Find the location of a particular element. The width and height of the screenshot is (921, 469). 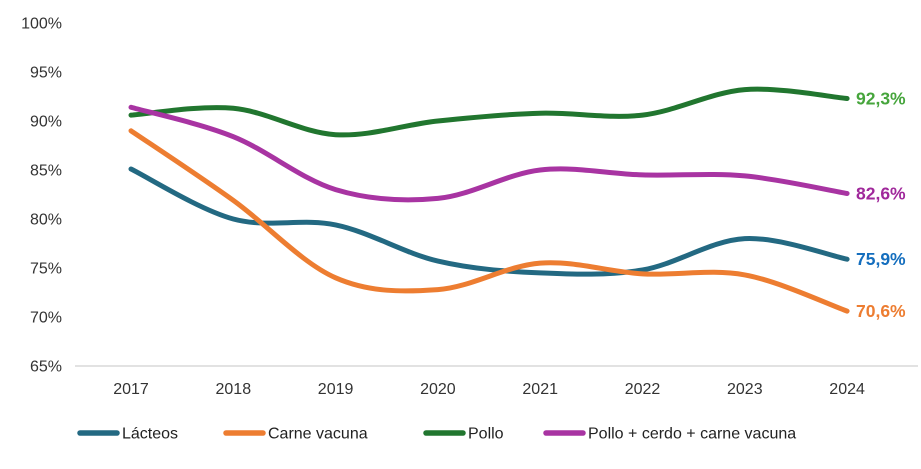

y-tick-label: 85% is located at coordinates (46, 171).